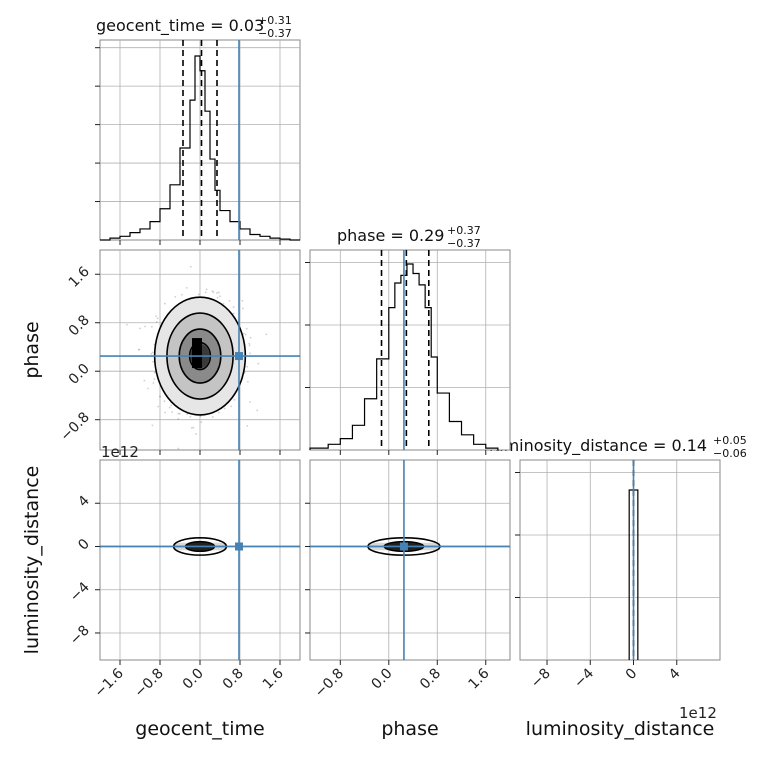 Image resolution: width=760 pixels, height=760 pixels. What do you see at coordinates (403, 546) in the screenshot?
I see `panel-phase-ld-truth-marker` at bounding box center [403, 546].